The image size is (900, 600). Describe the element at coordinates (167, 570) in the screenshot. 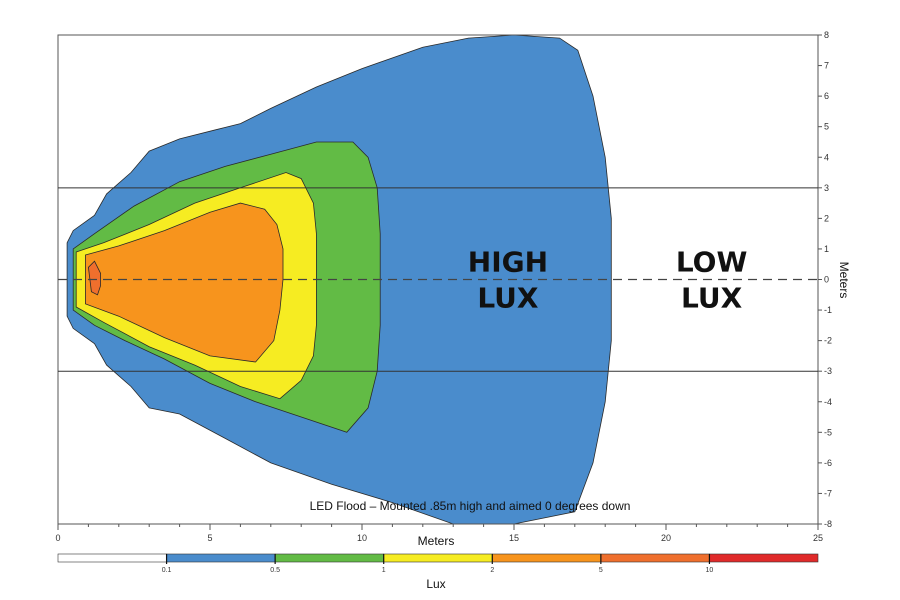

I see `colorbar-tick-label: 0.1` at that location.